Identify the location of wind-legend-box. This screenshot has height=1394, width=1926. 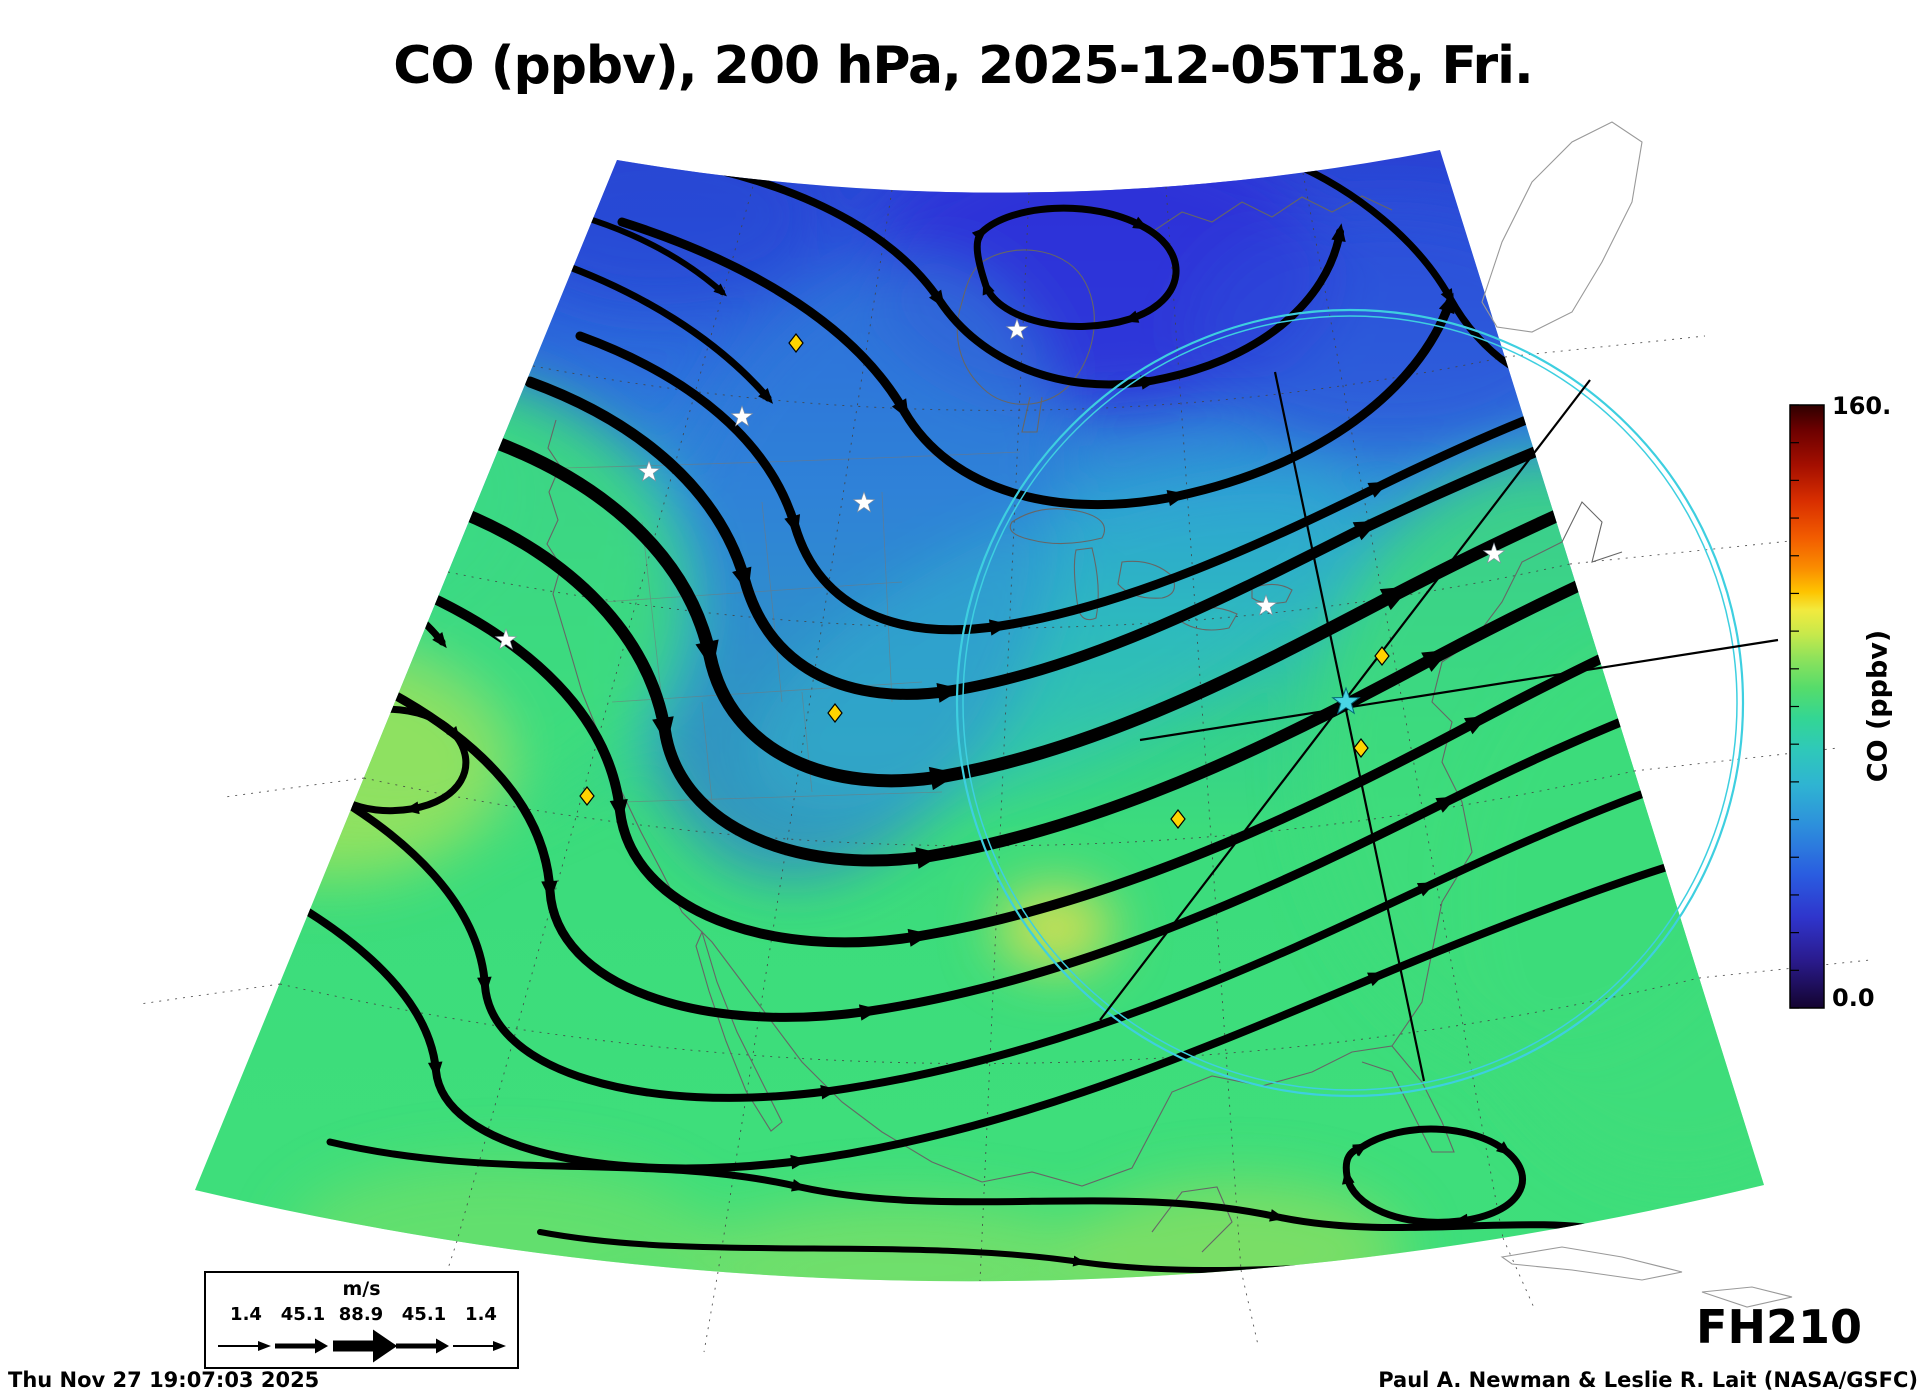
(361, 1320).